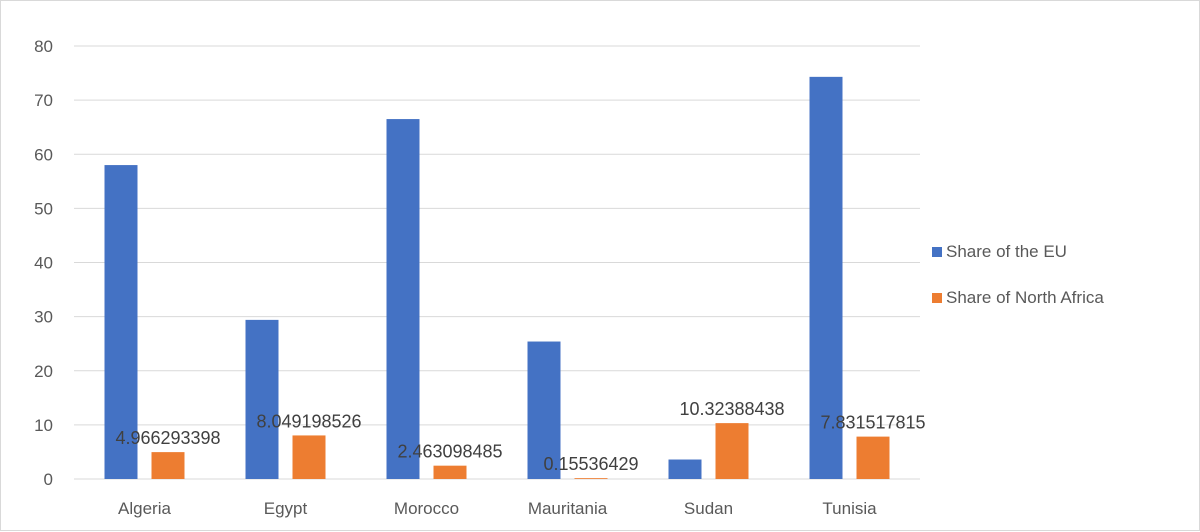 This screenshot has width=1200, height=532. What do you see at coordinates (43, 425) in the screenshot?
I see `y-tick-label: 10` at bounding box center [43, 425].